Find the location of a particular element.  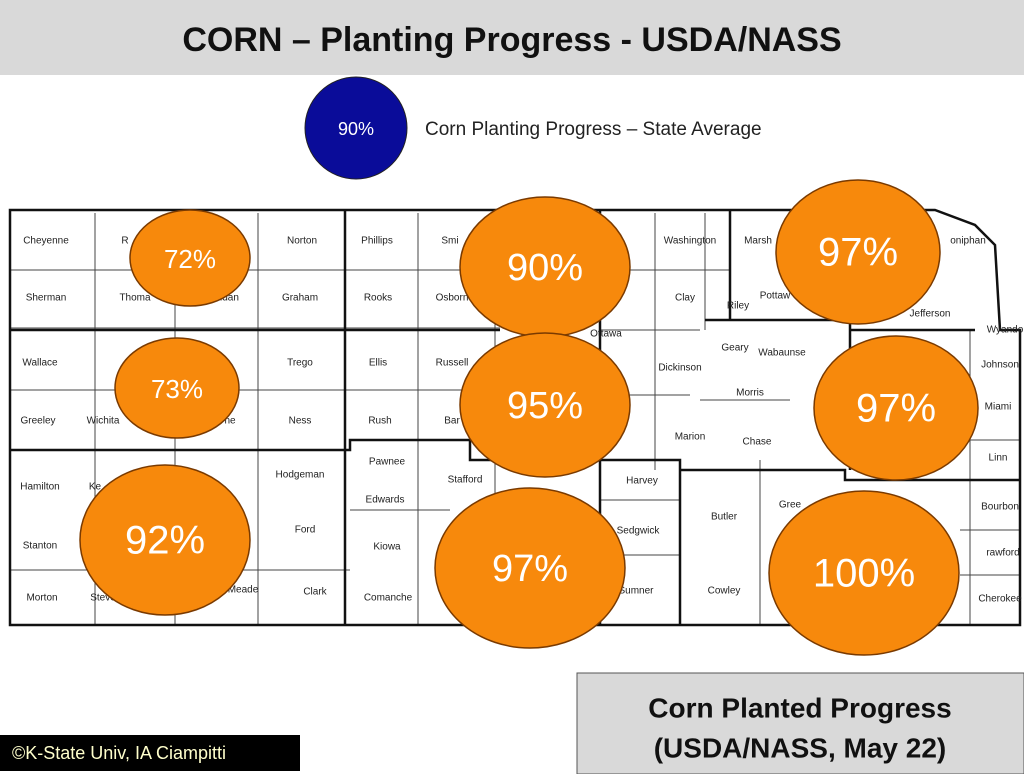

county-label: Kiowa is located at coordinates (387, 547).